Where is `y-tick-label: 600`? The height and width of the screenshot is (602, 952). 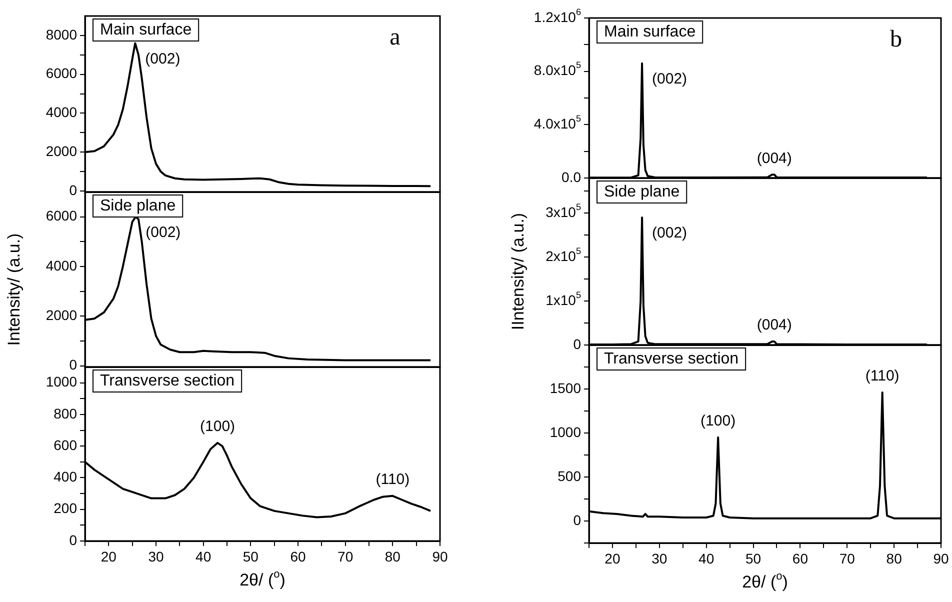 y-tick-label: 600 is located at coordinates (66, 444).